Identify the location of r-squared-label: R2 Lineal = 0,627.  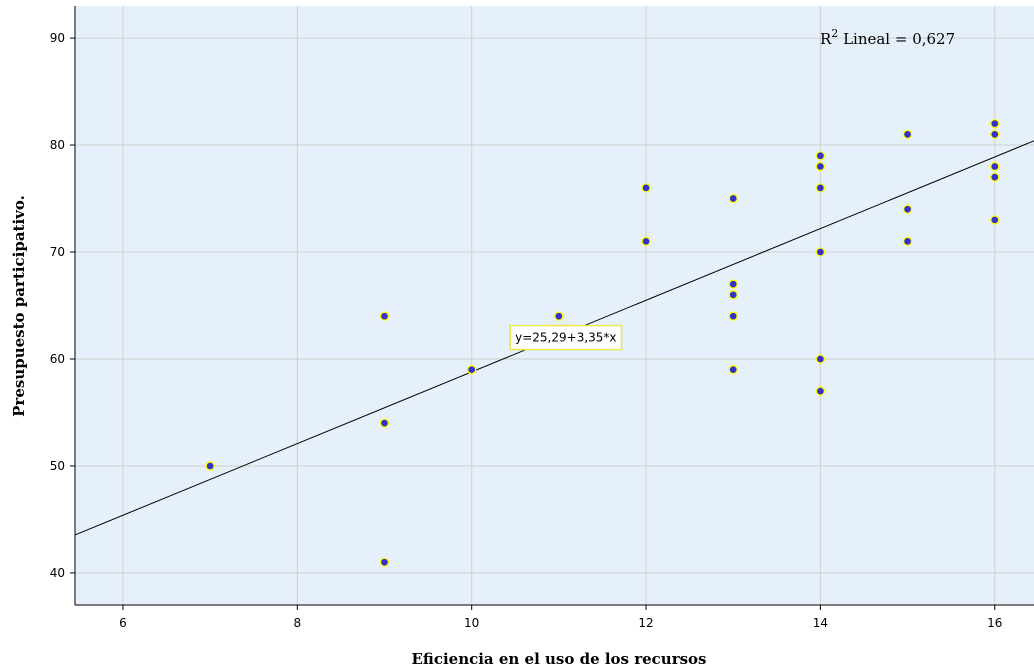
(887, 37).